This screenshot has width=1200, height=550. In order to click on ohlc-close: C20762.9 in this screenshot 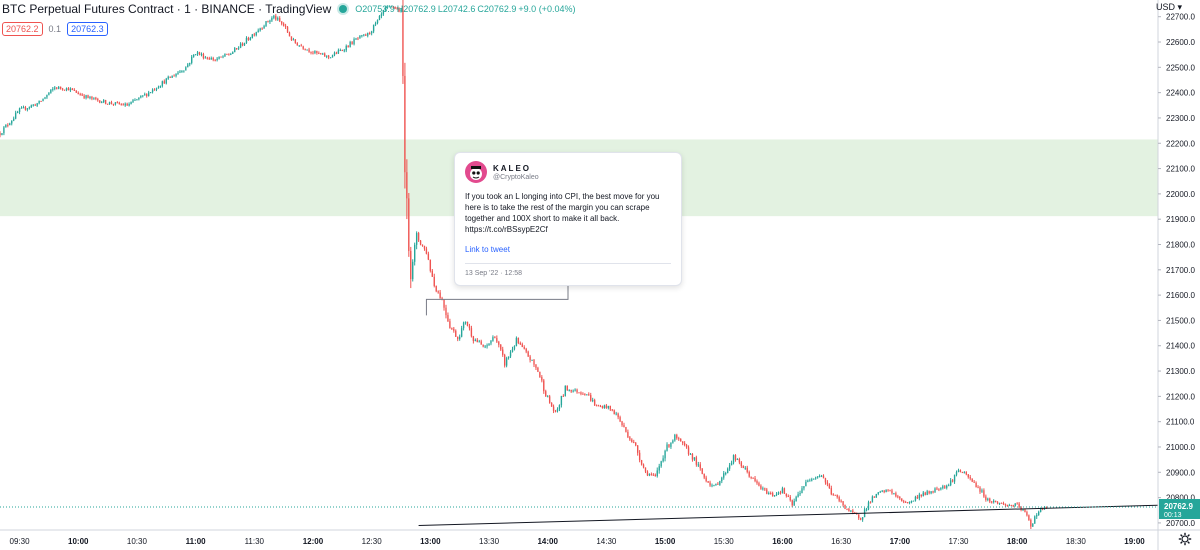, I will do `click(497, 9)`.